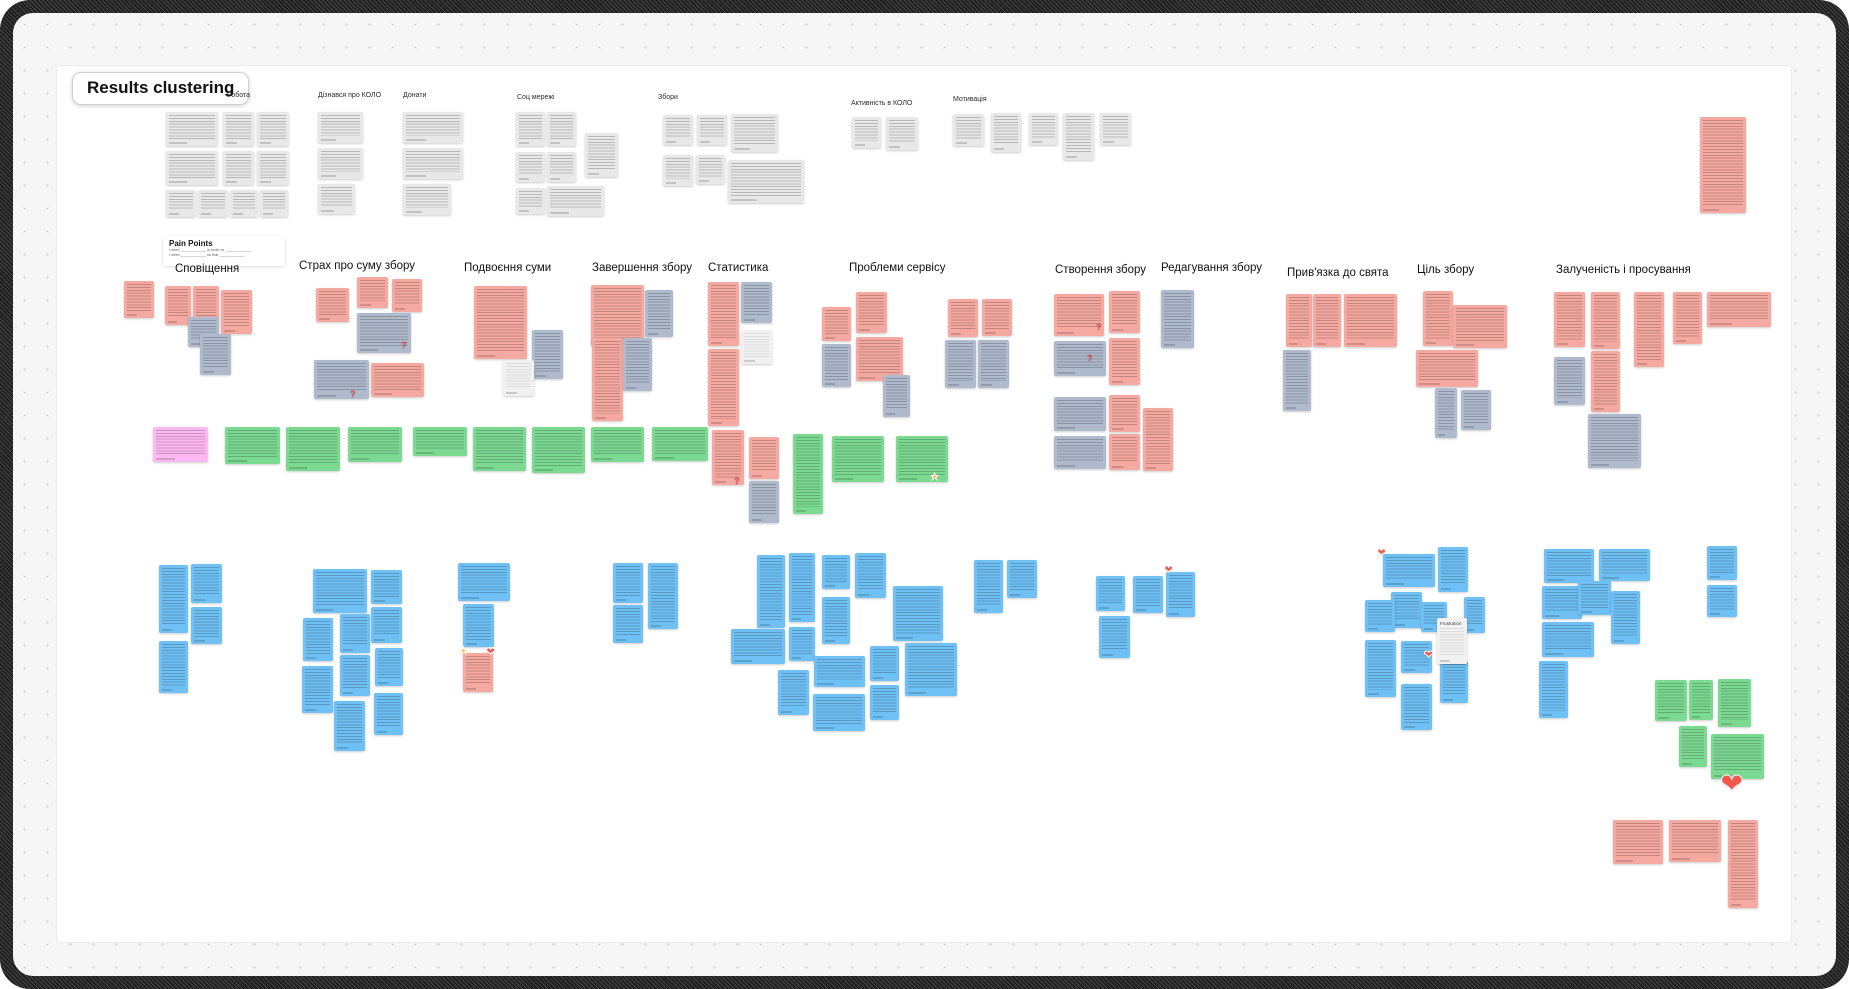 This screenshot has height=989, width=1849. What do you see at coordinates (897, 268) in the screenshot?
I see `cluster-header: Проблеми сервісу` at bounding box center [897, 268].